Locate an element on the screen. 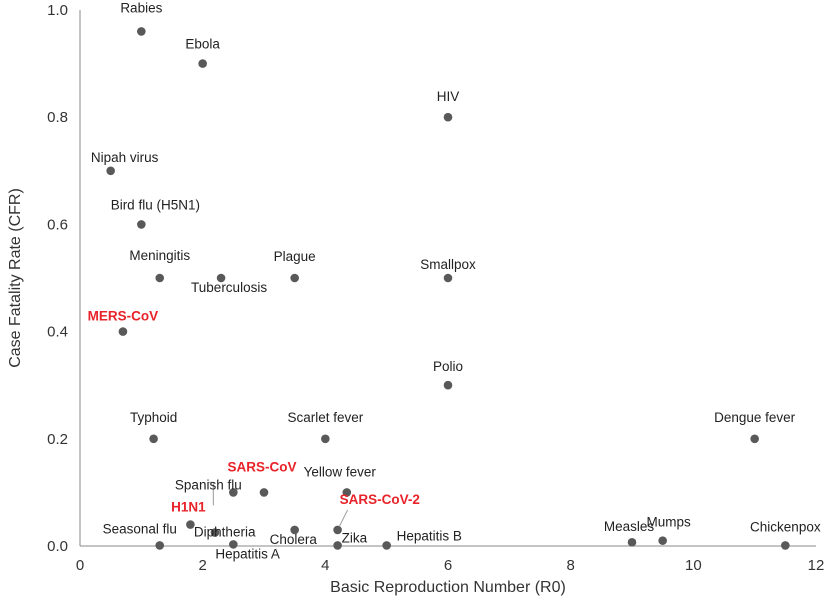  x-tick-label: 10 is located at coordinates (693, 565).